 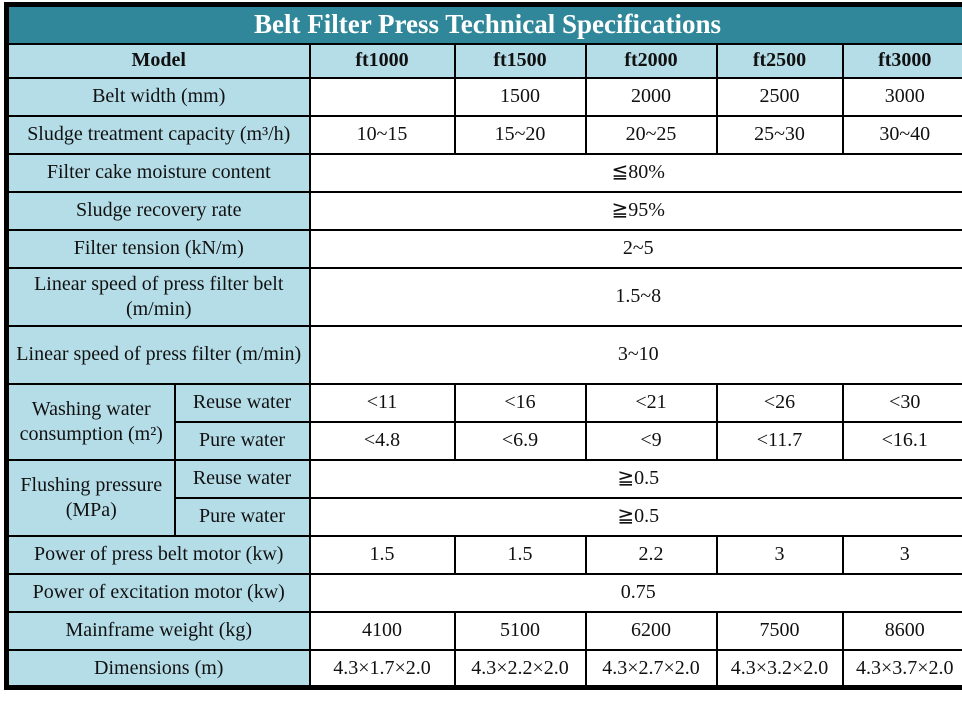 I want to click on cell-dimensions-ft2500: 4.3×3.2×2.0, so click(x=779, y=668).